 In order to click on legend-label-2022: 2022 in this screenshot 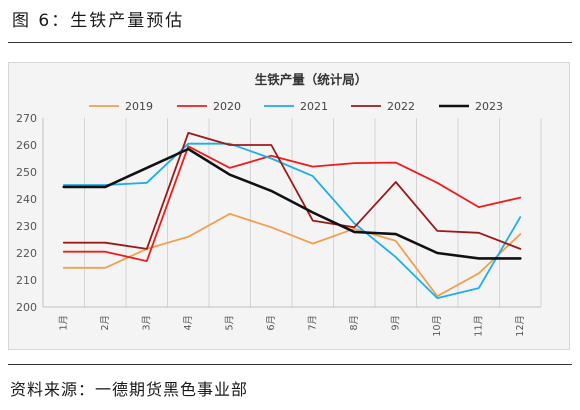, I will do `click(401, 106)`.